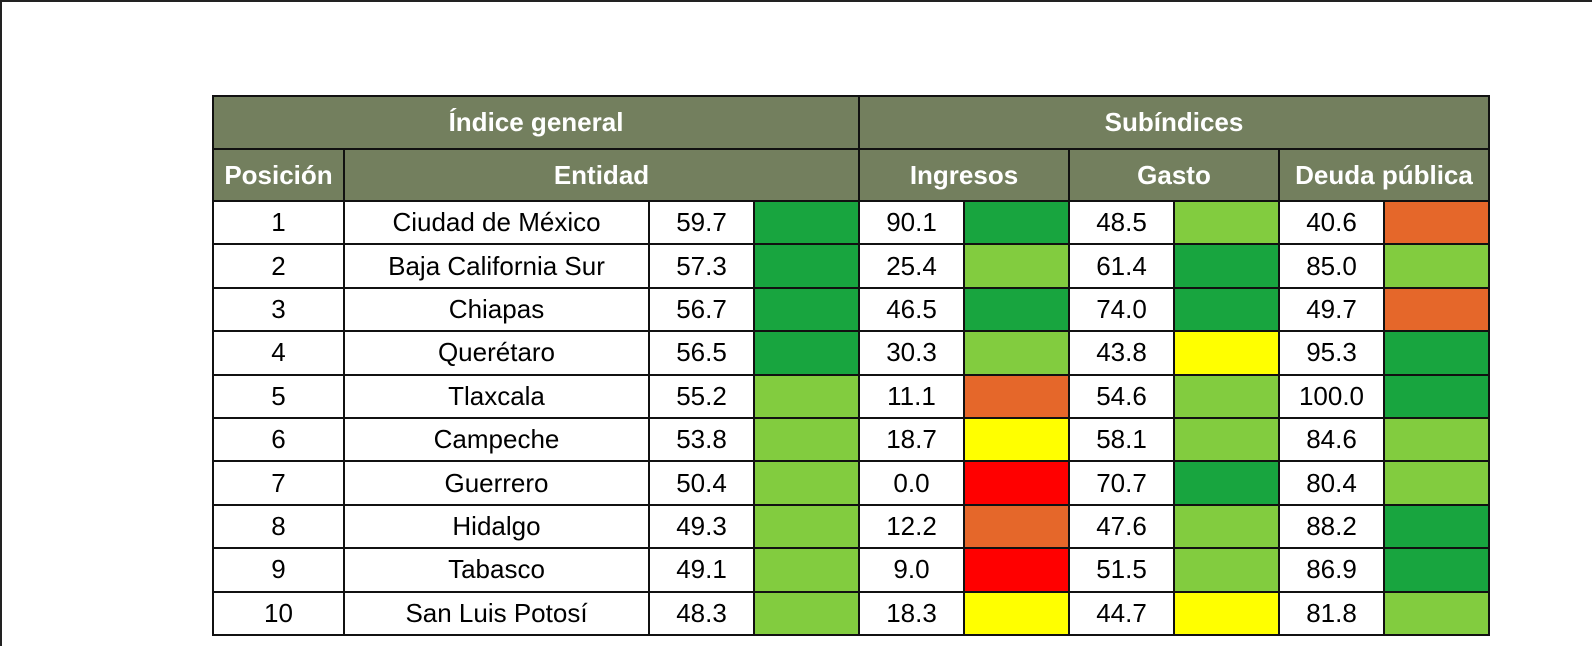 The width and height of the screenshot is (1592, 646). I want to click on table-row: 7 Guerrero 50.4 0.0 70.7 80.4, so click(851, 483).